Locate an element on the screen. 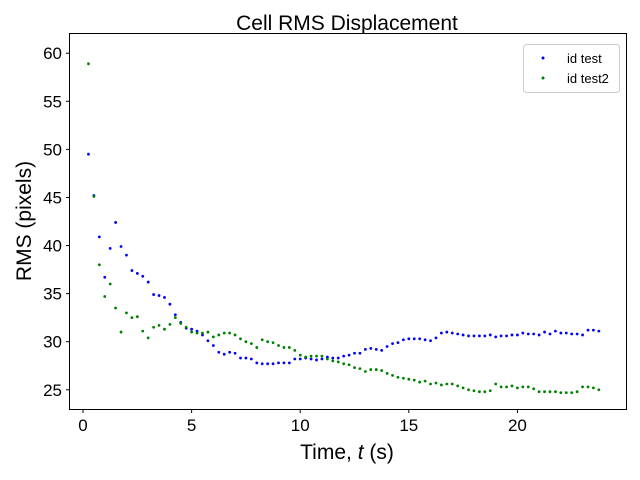  legend: id test id test2 is located at coordinates (571, 68).